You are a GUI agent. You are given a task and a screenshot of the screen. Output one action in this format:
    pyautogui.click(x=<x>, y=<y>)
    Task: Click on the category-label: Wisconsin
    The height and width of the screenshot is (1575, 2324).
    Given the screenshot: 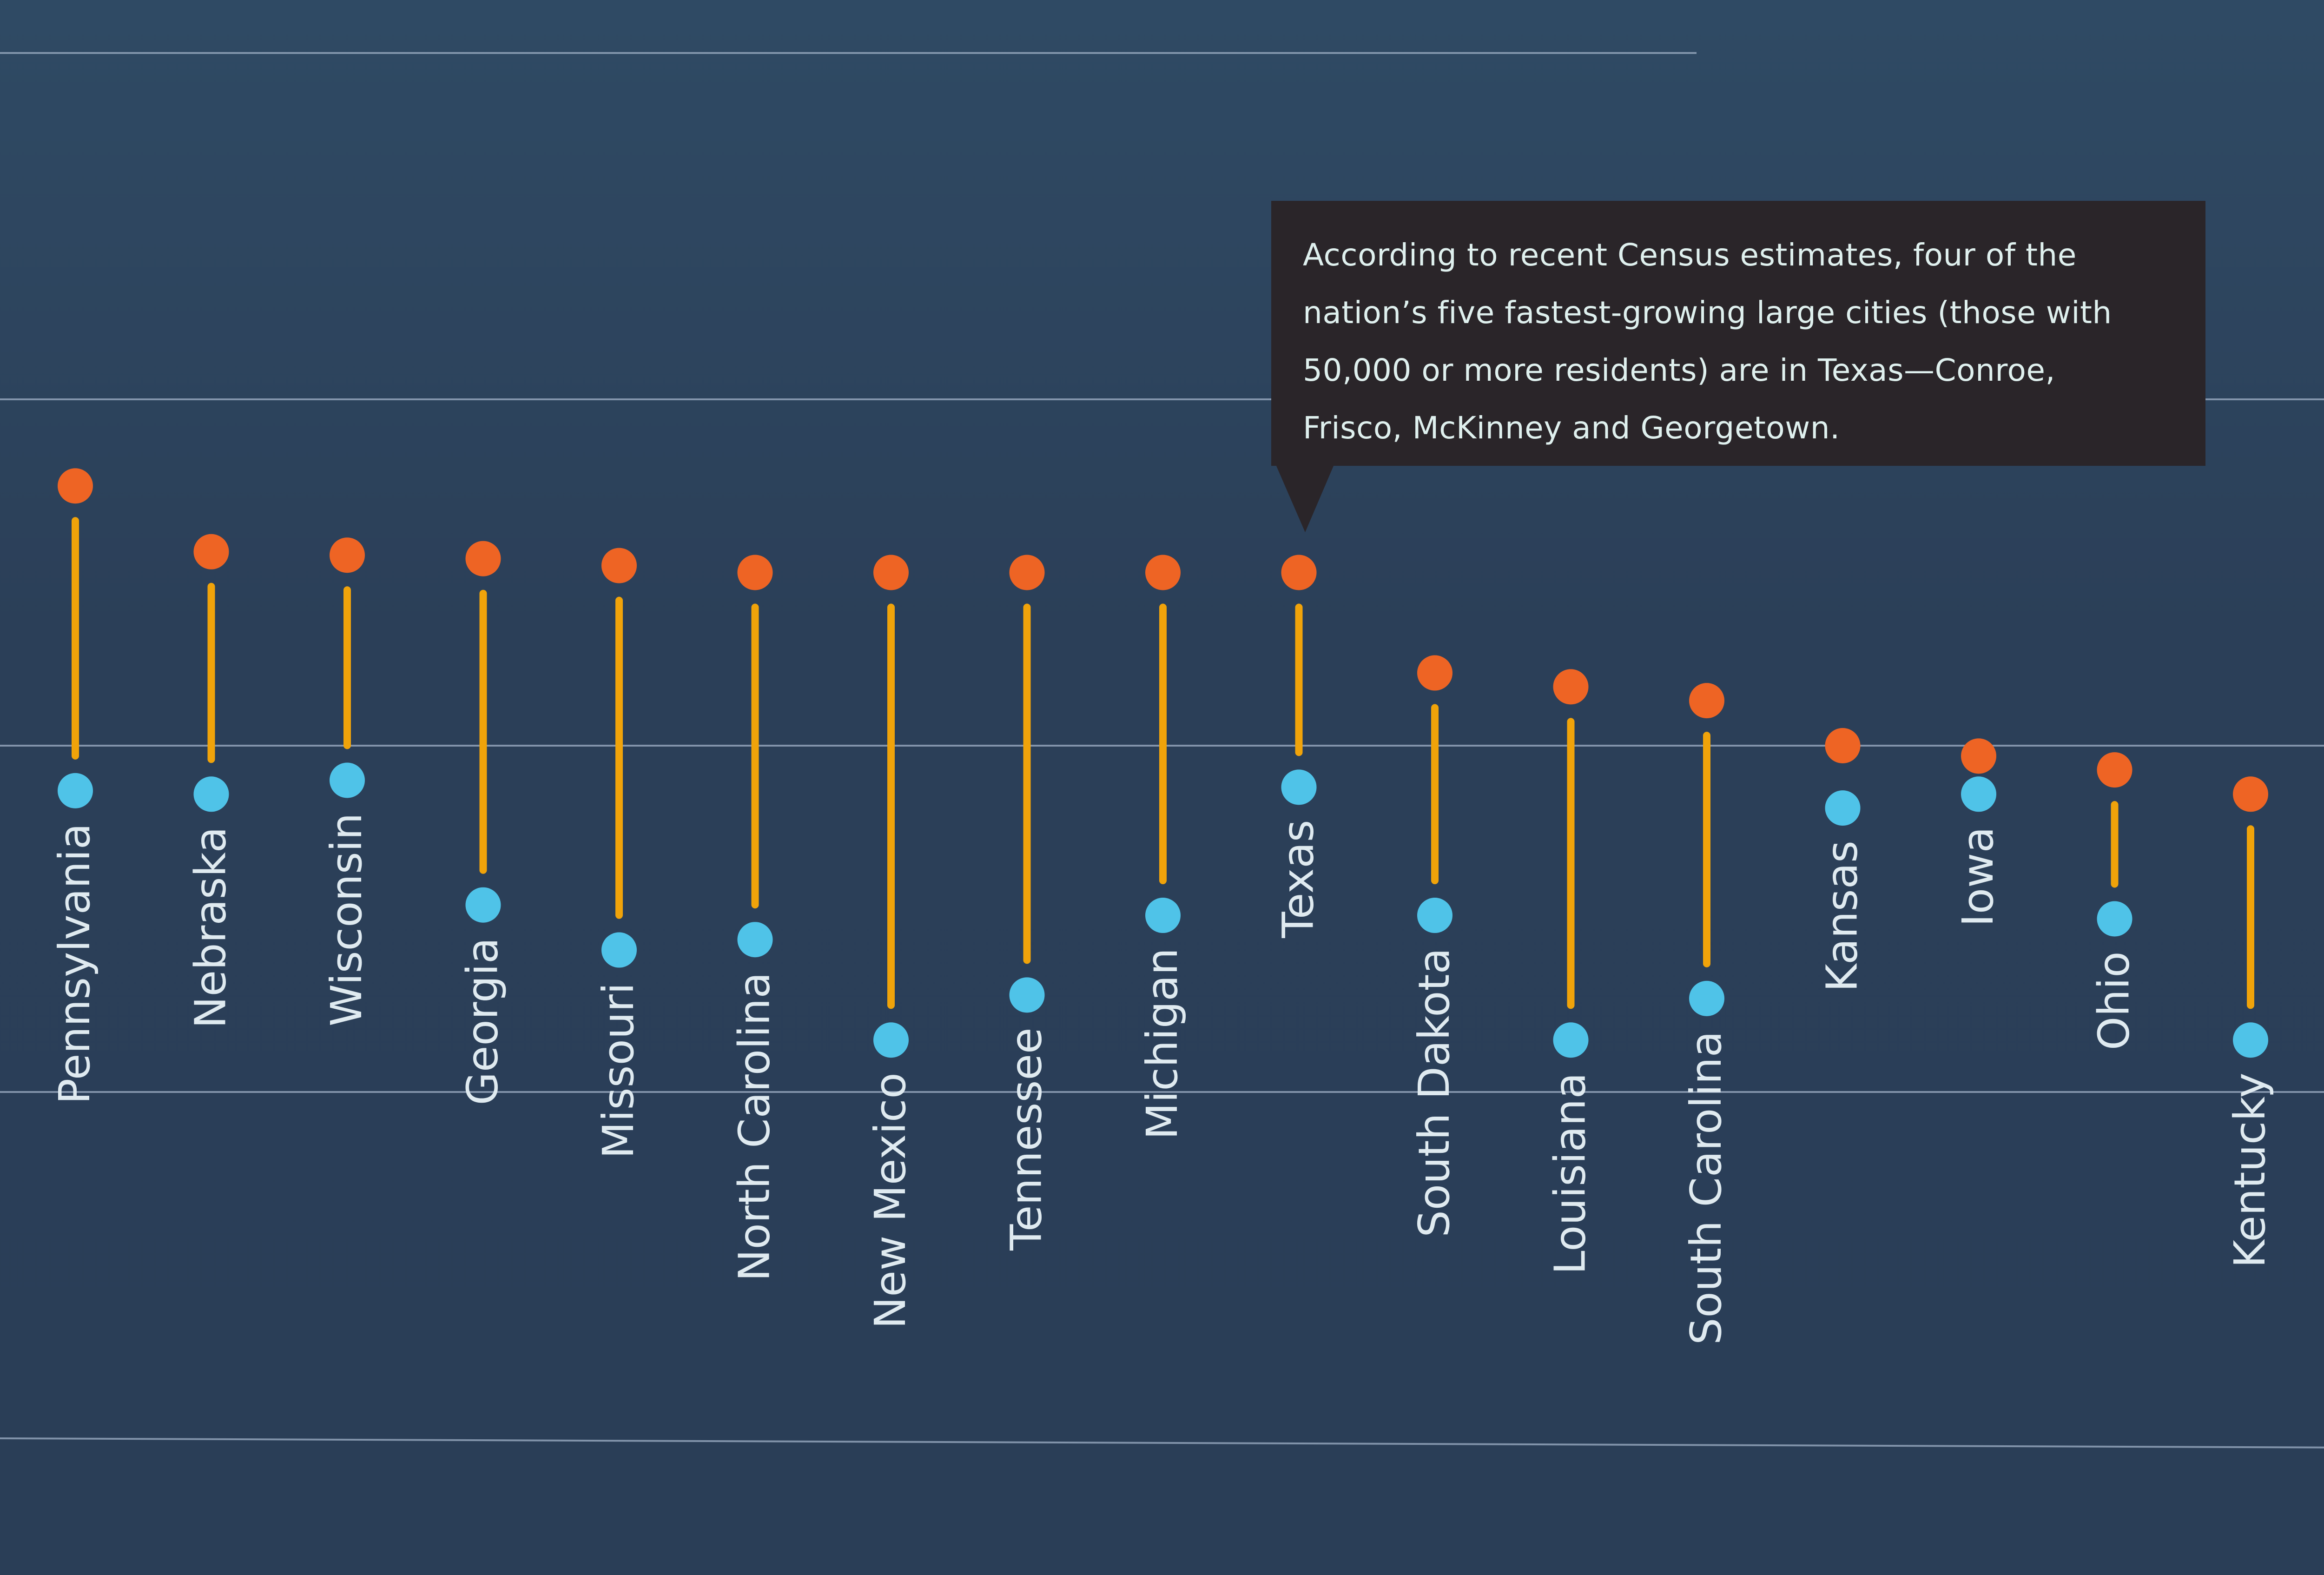 What is the action you would take?
    pyautogui.click(x=346, y=919)
    